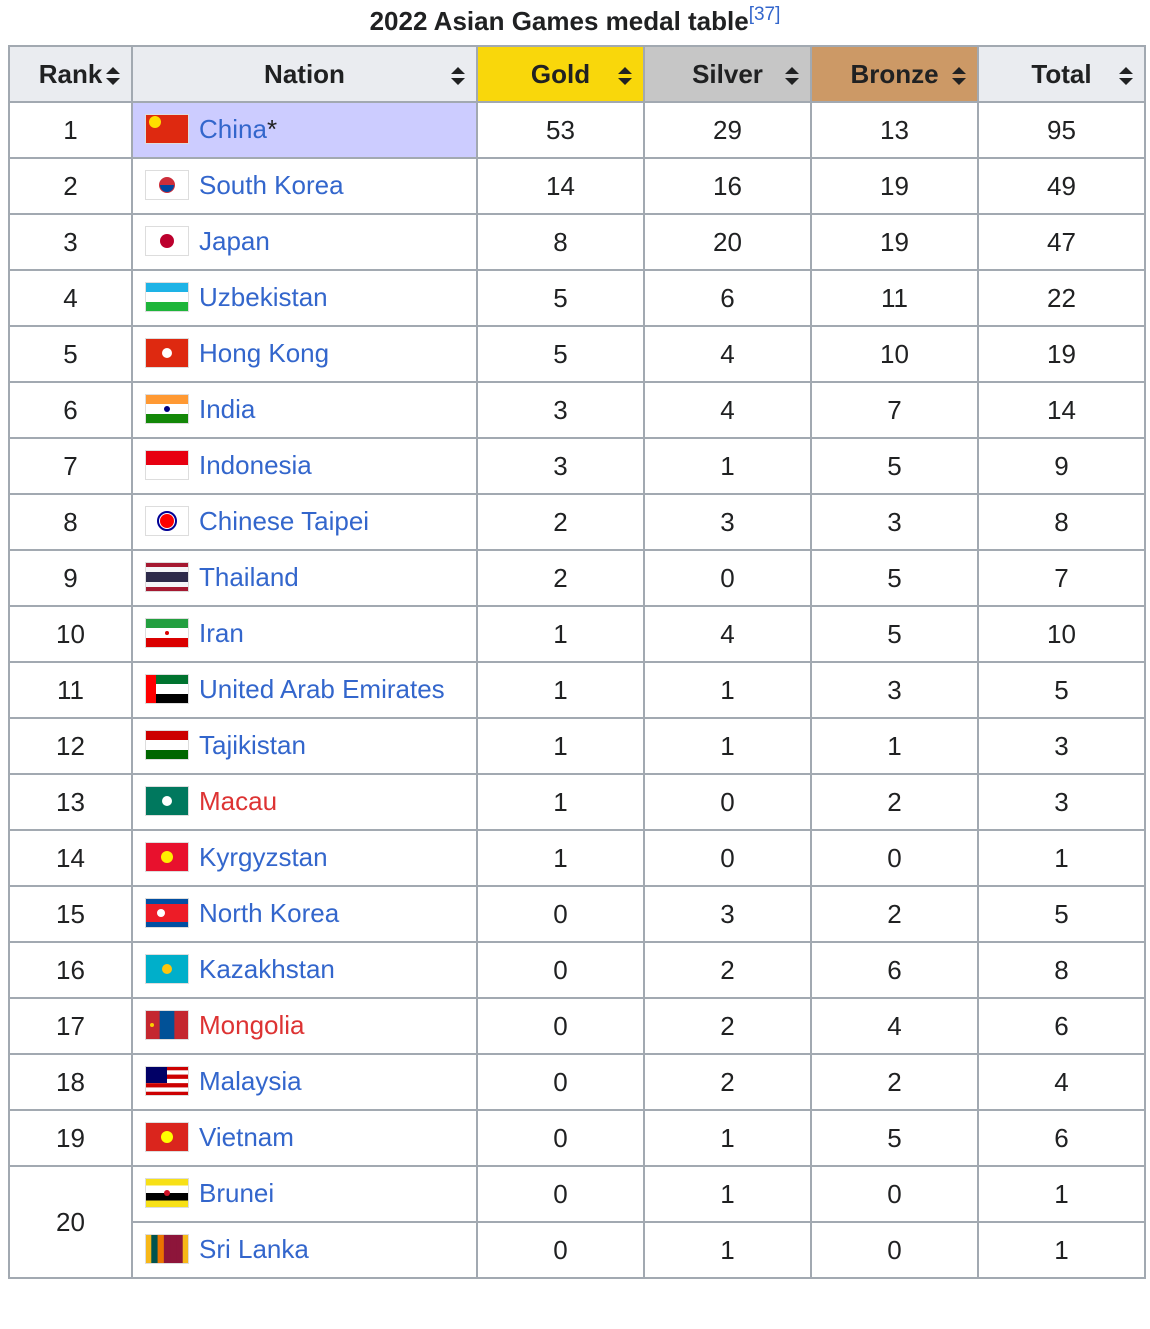 This screenshot has height=1329, width=1150. What do you see at coordinates (70, 74) in the screenshot?
I see `column-header: Rank` at bounding box center [70, 74].